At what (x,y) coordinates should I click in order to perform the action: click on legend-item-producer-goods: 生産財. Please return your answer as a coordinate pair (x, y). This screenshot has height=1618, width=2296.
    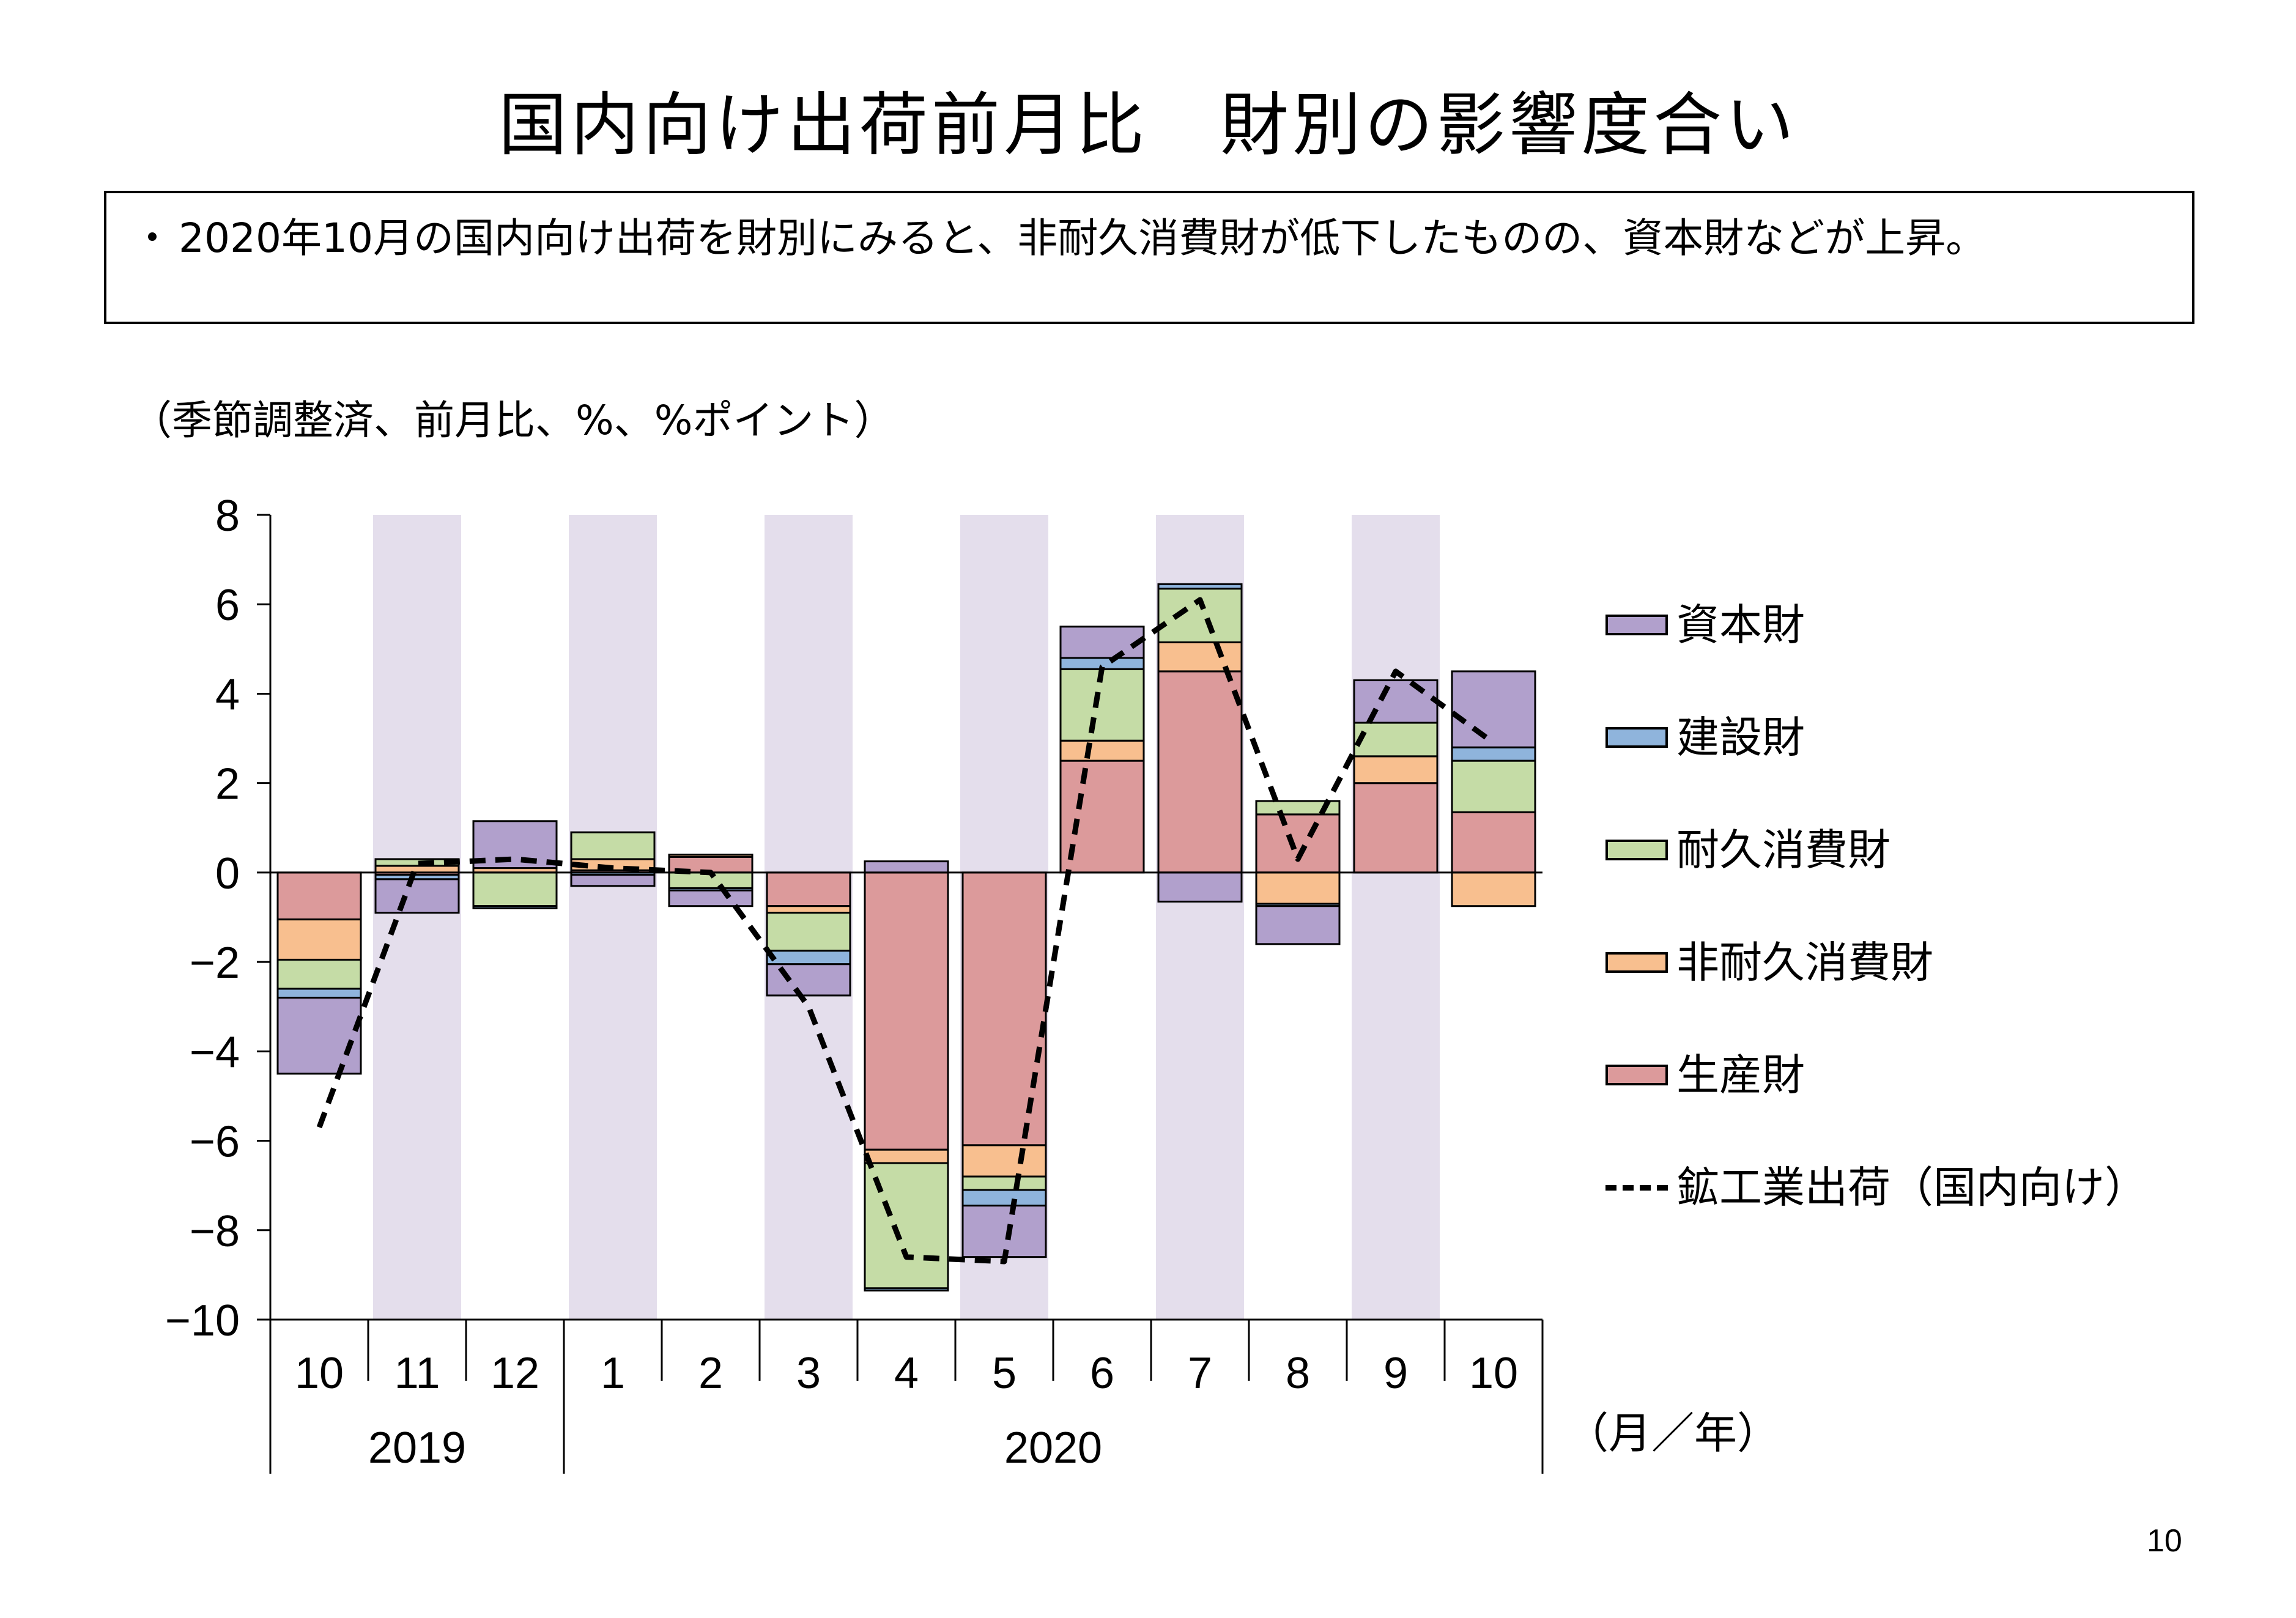
    Looking at the image, I should click on (1911, 1075).